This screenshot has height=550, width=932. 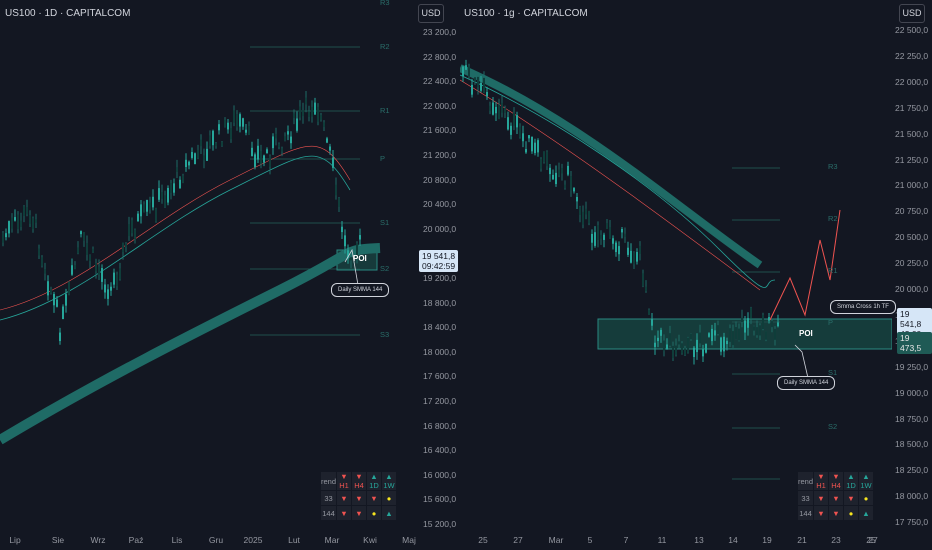 I want to click on right-price-value: 19 541,8, so click(x=911, y=319).